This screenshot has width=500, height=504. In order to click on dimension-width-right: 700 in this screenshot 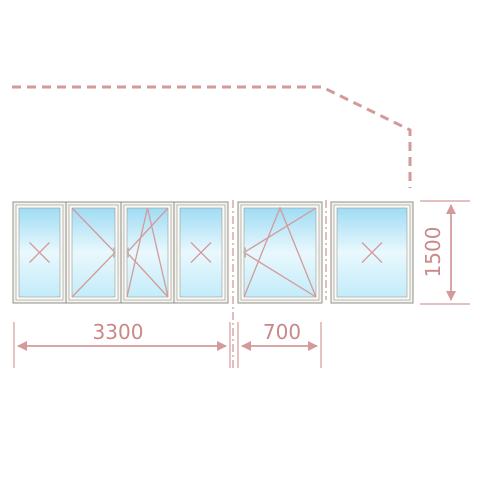, I will do `click(279, 344)`.